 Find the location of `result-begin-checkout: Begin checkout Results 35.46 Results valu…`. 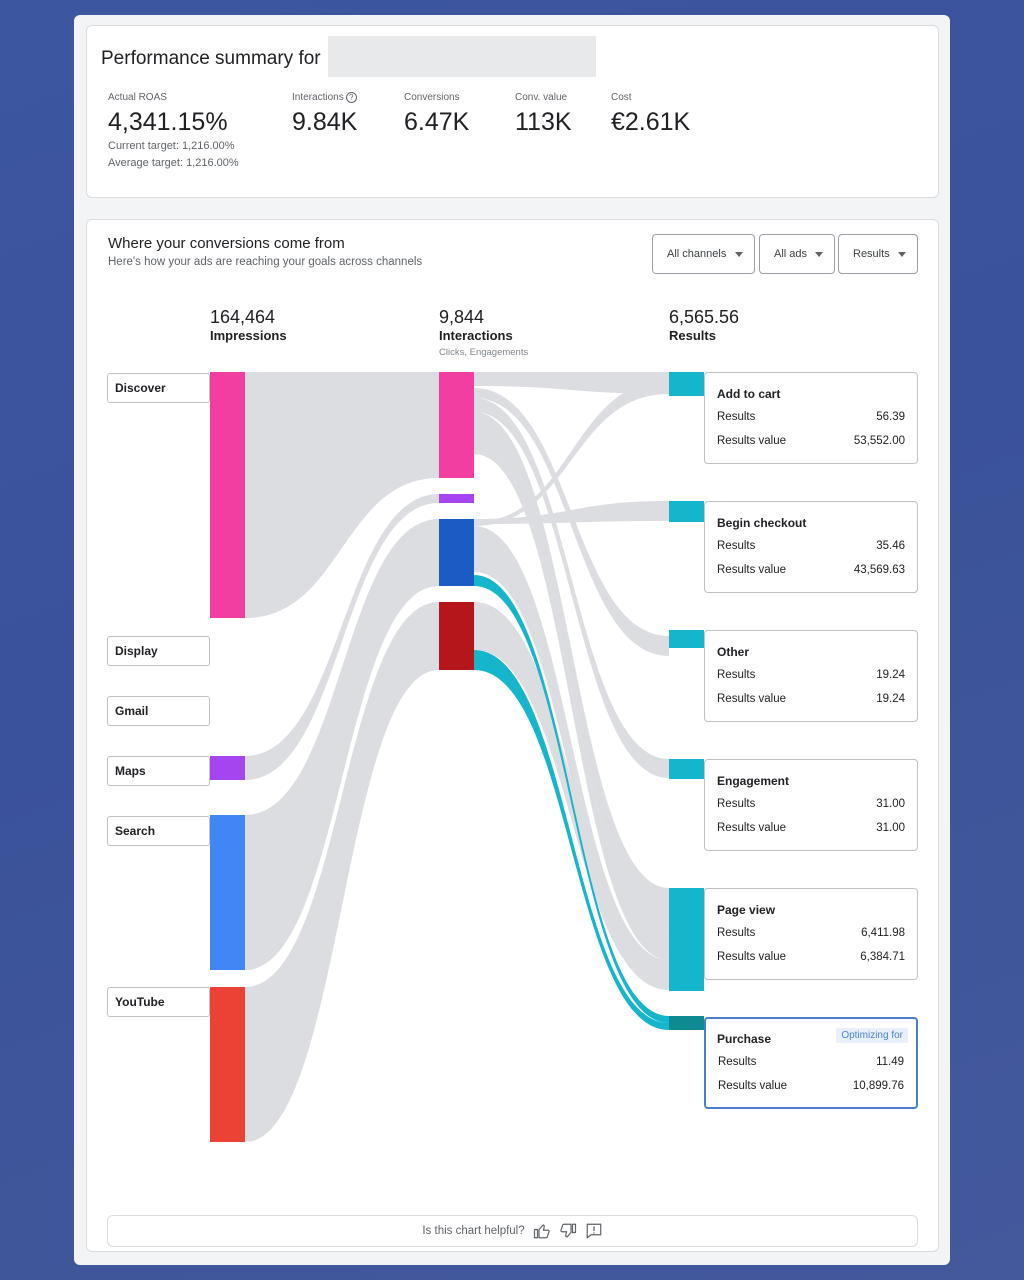

result-begin-checkout: Begin checkout Results 35.46 Results valu… is located at coordinates (811, 547).